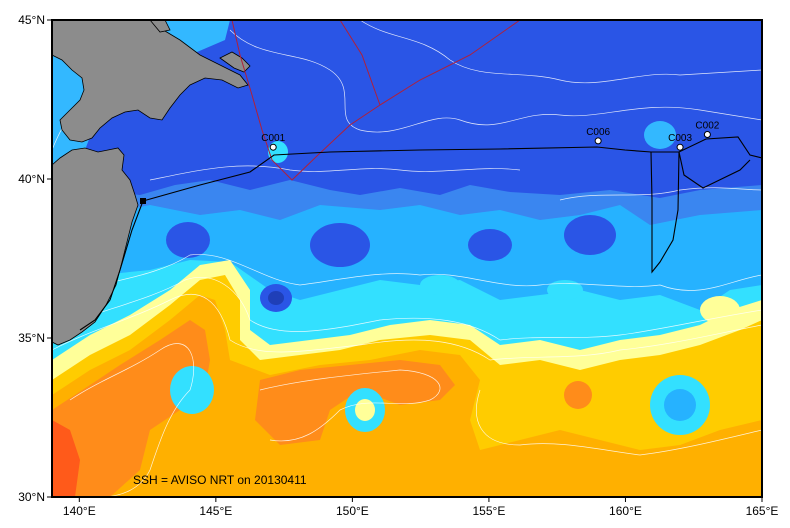  I want to click on x-tick-label: 165°E, so click(762, 511).